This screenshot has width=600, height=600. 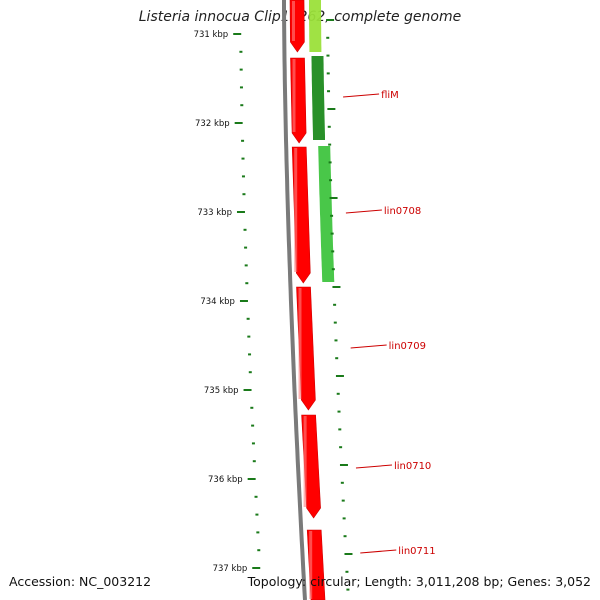 I want to click on tick-label-3: 733 kbp, so click(x=214, y=213).